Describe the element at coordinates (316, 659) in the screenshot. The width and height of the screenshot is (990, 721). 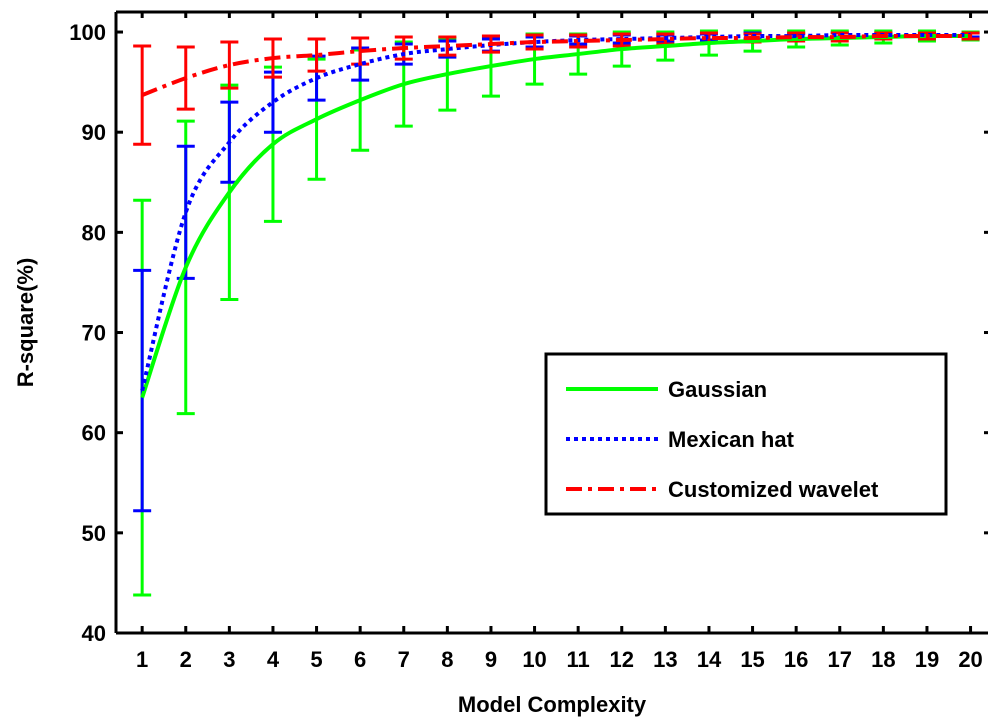
I see `x-tick-label: 5` at that location.